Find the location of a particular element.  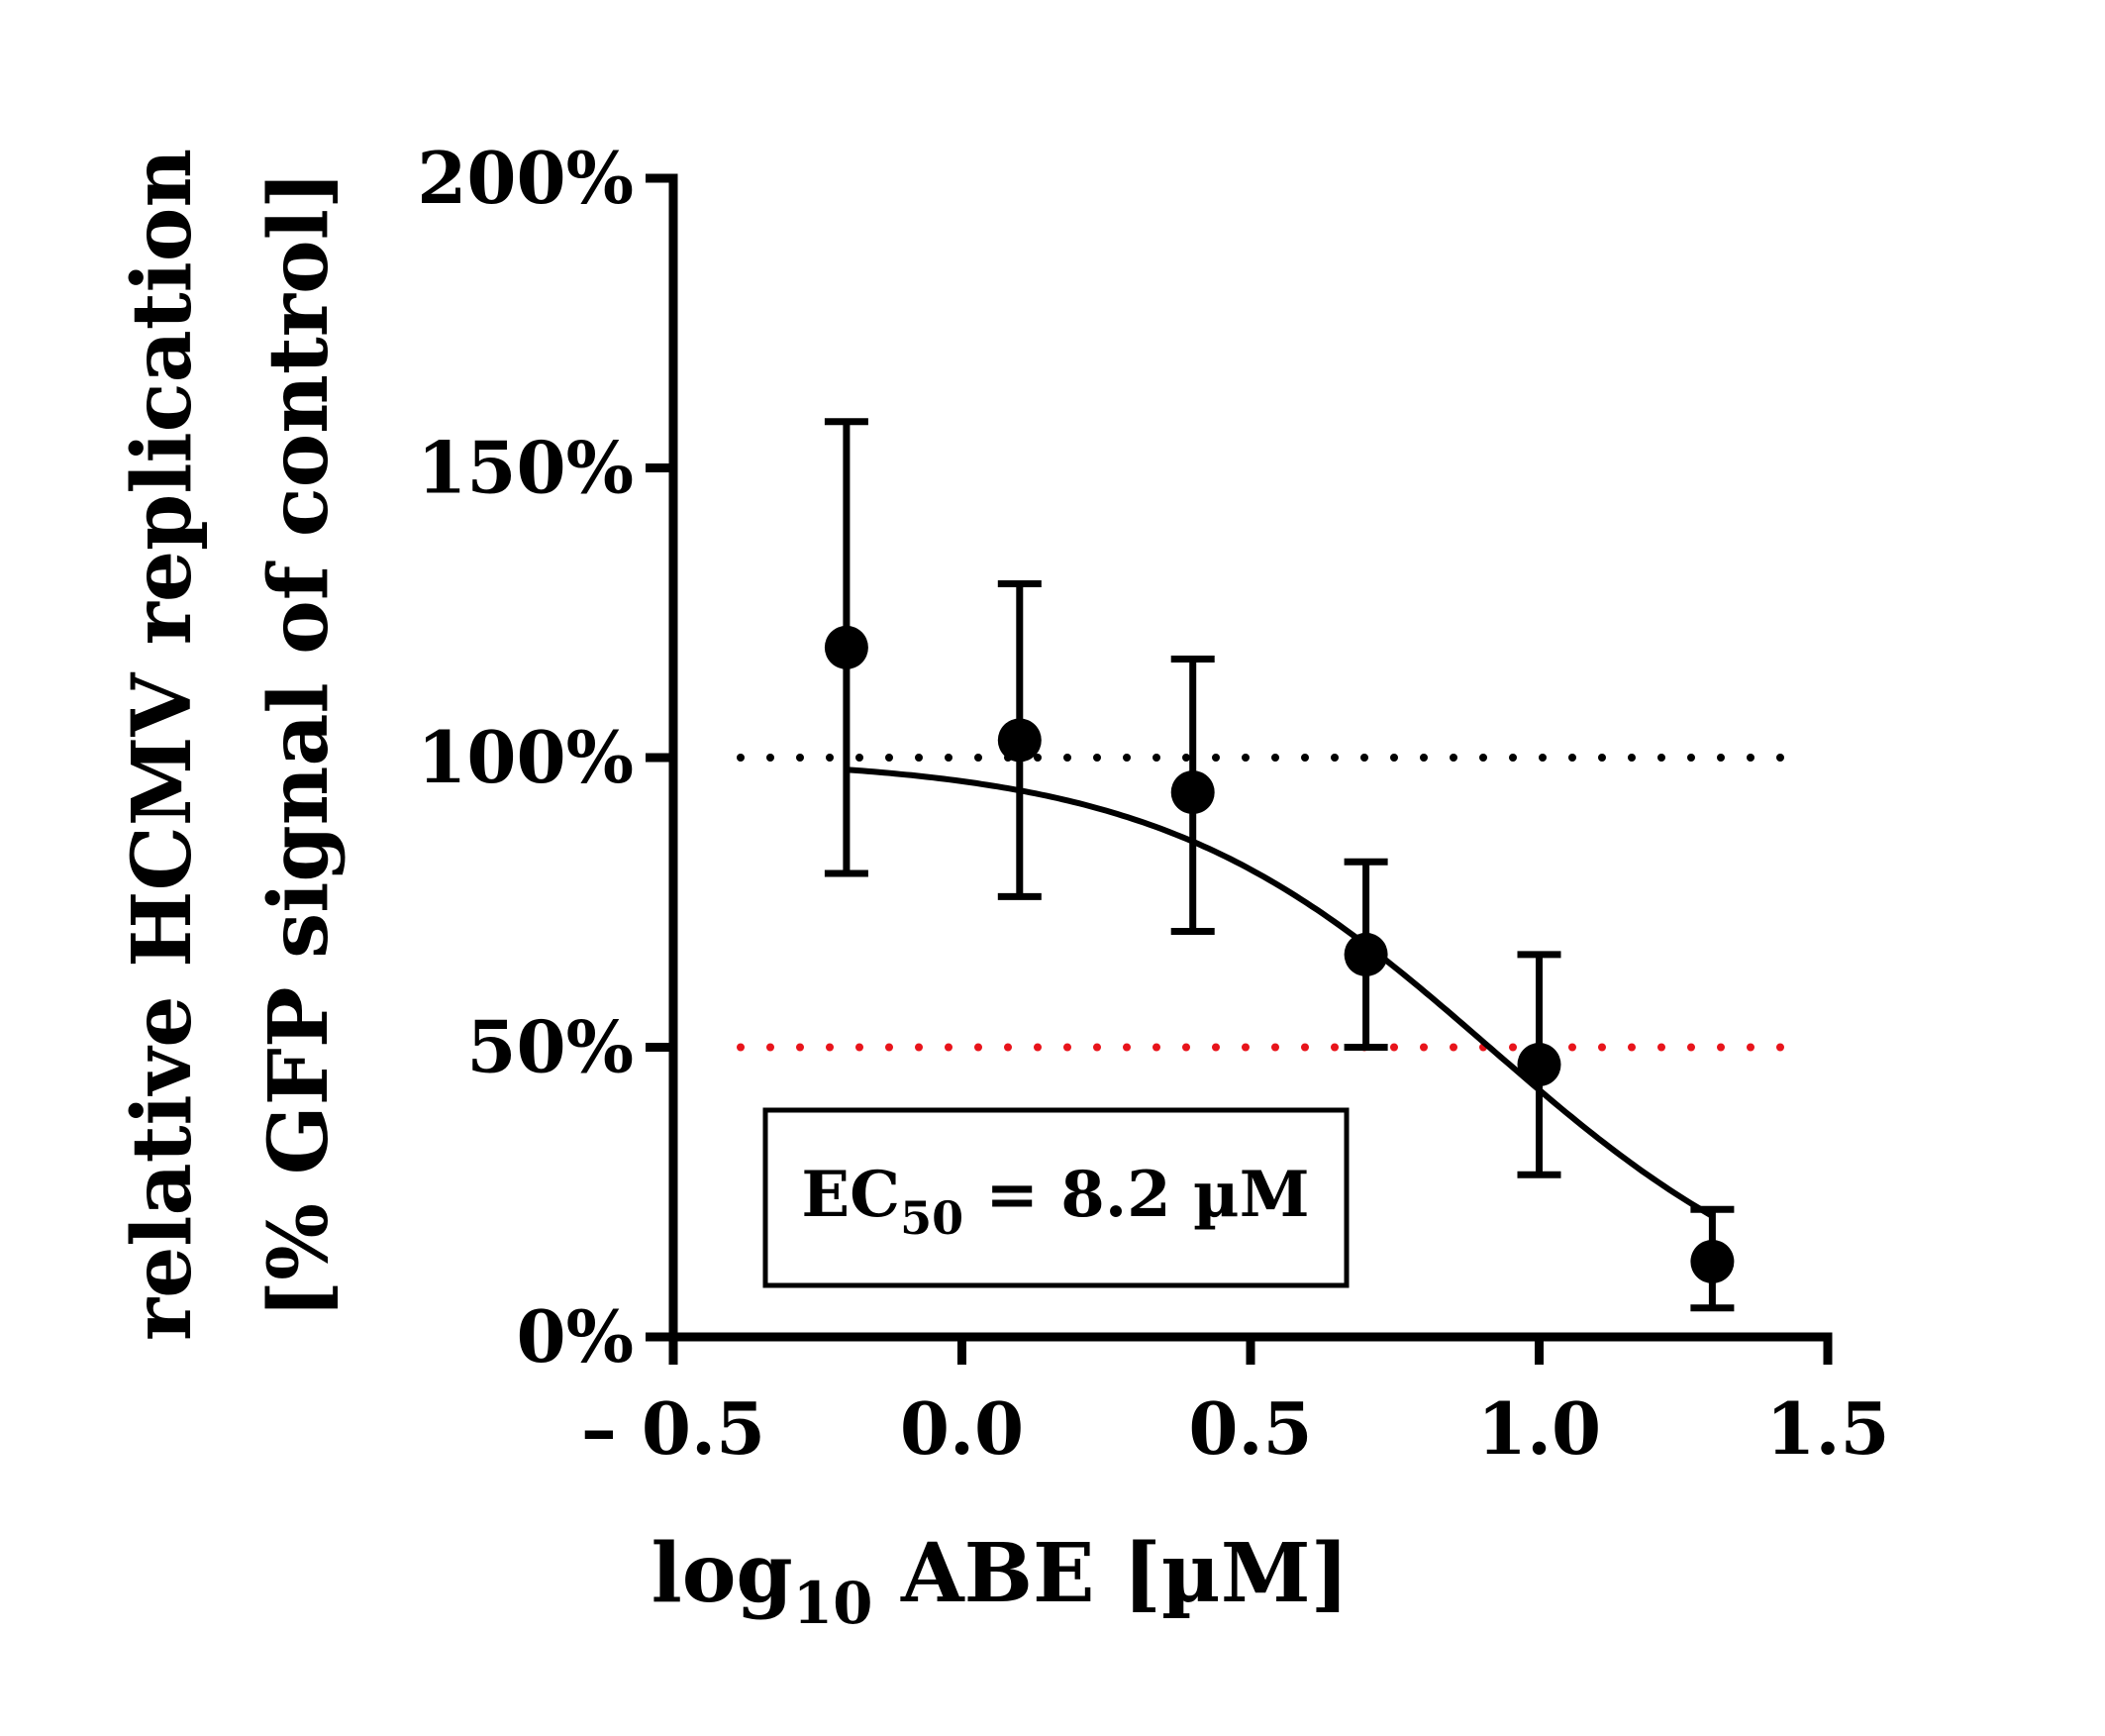

x-tick-label: 0.0 is located at coordinates (962, 1428).